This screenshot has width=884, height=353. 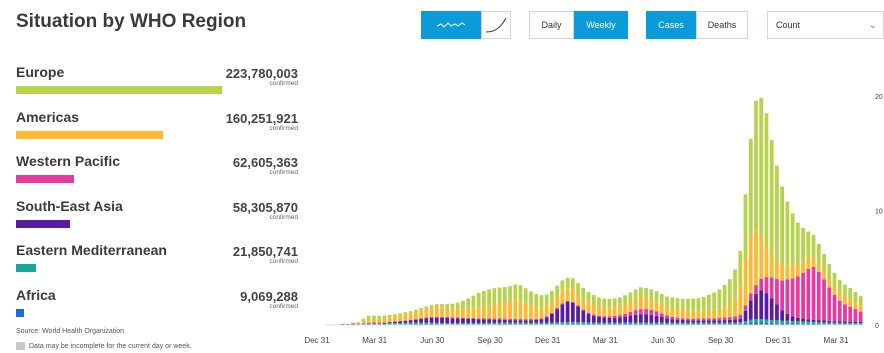 What do you see at coordinates (671, 25) in the screenshot?
I see `cases-toggle: Cases` at bounding box center [671, 25].